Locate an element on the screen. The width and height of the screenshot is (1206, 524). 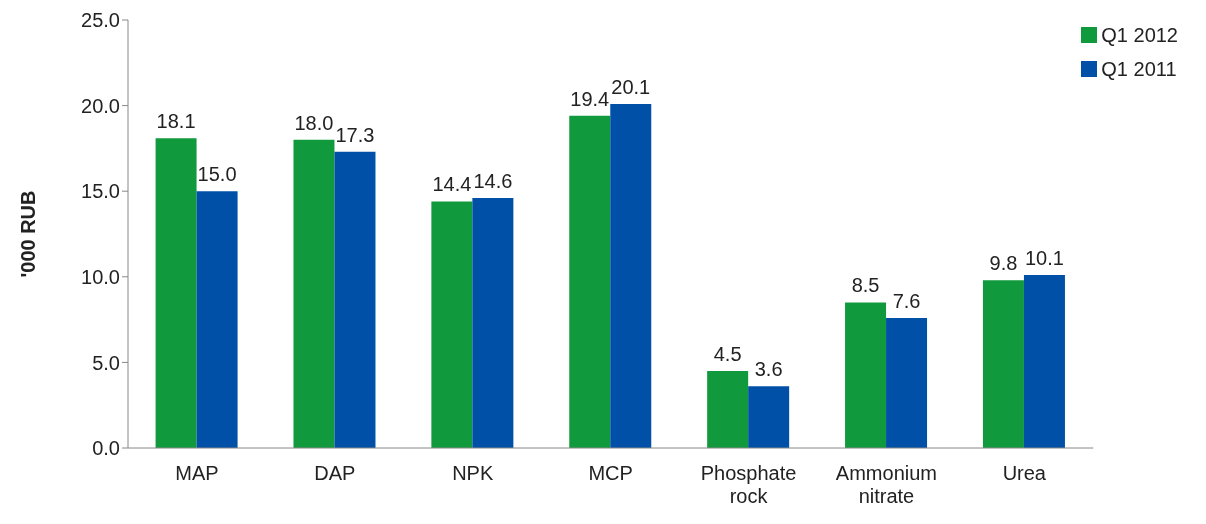
x-tick-label: Phosphate rock is located at coordinates (748, 484).